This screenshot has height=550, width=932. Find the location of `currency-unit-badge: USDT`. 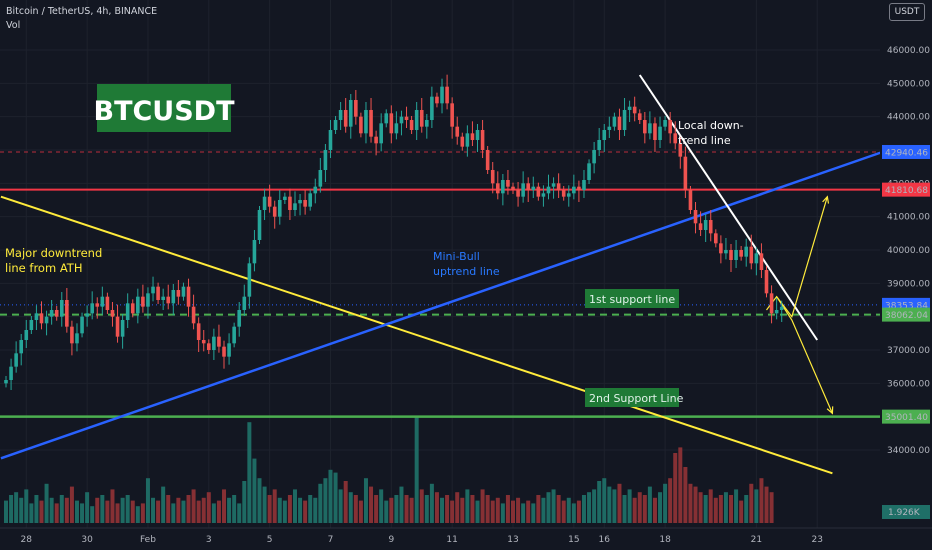

currency-unit-badge: USDT is located at coordinates (907, 12).